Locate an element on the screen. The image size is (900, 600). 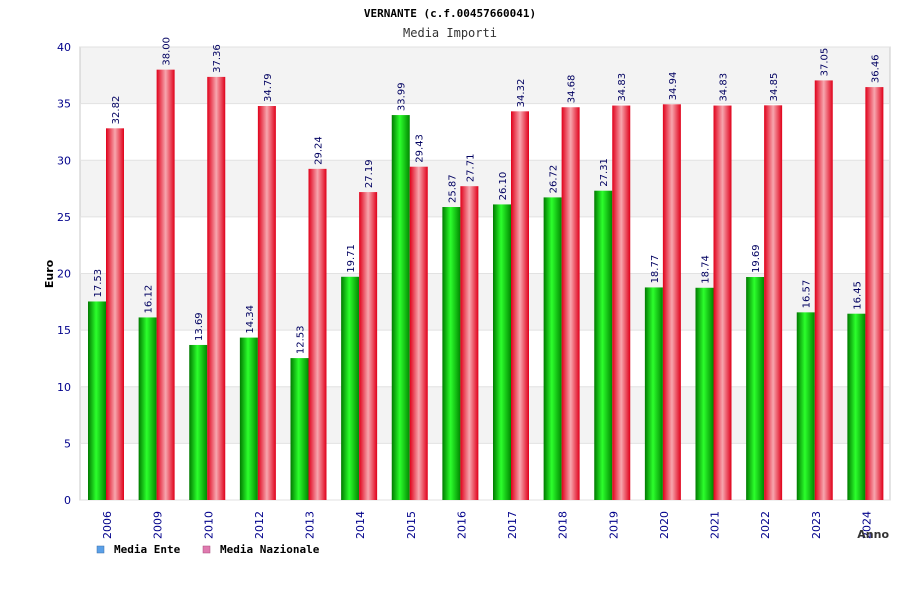
data-label: 16.57 is located at coordinates (807, 294).